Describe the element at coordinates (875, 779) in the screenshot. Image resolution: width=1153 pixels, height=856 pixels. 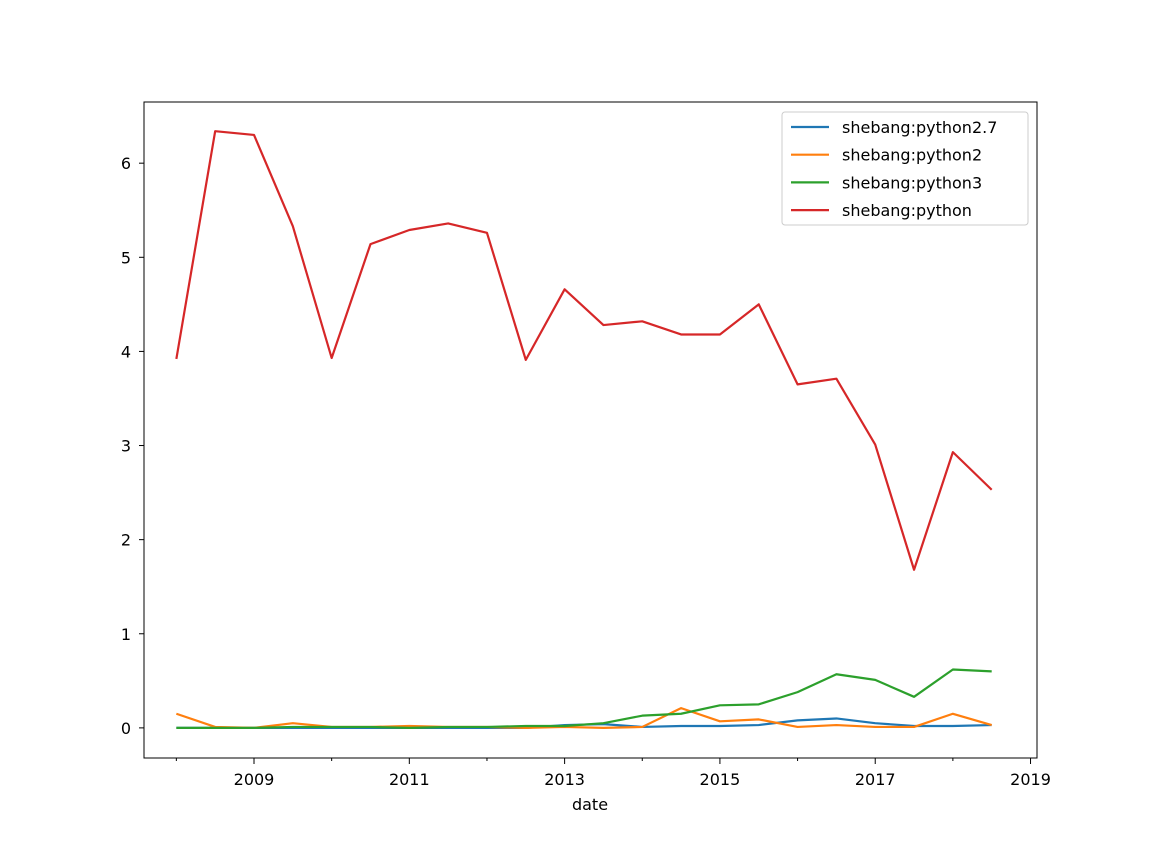
I see `x-tick-label: 2017` at that location.